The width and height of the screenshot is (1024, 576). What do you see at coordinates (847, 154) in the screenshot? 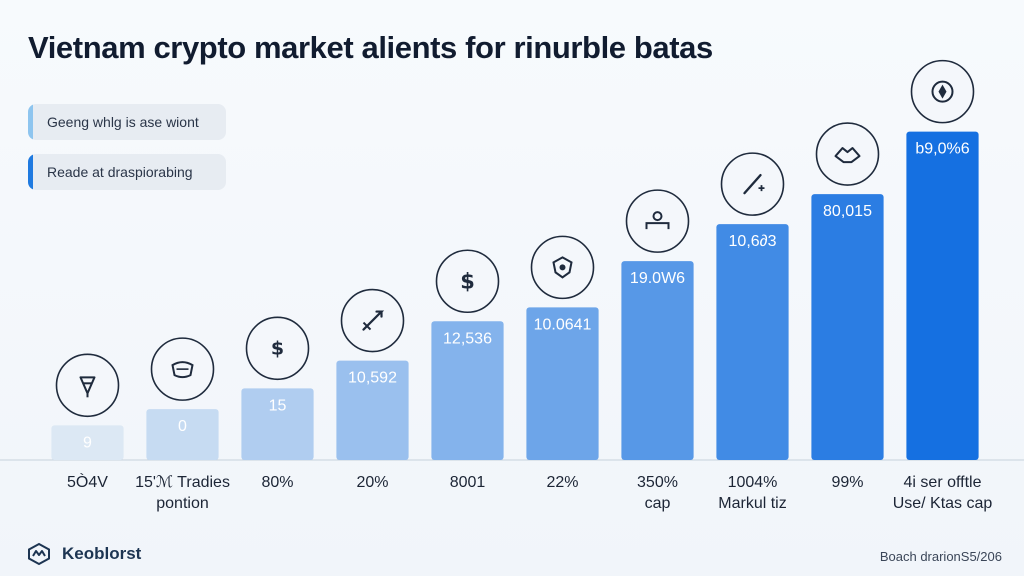
I see `handshake-icon` at bounding box center [847, 154].